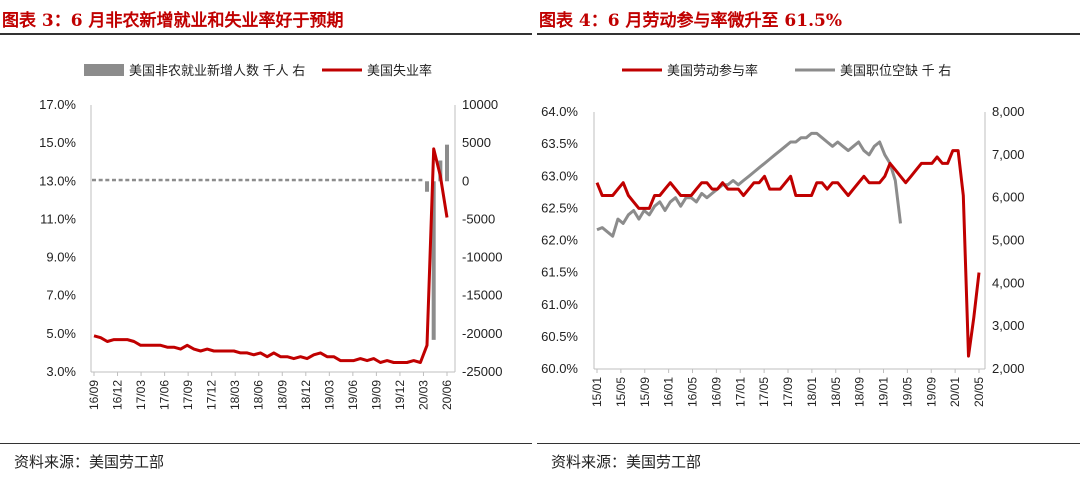  What do you see at coordinates (1008, 282) in the screenshot?
I see `y-right-tick-label: 4,000` at bounding box center [1008, 282].